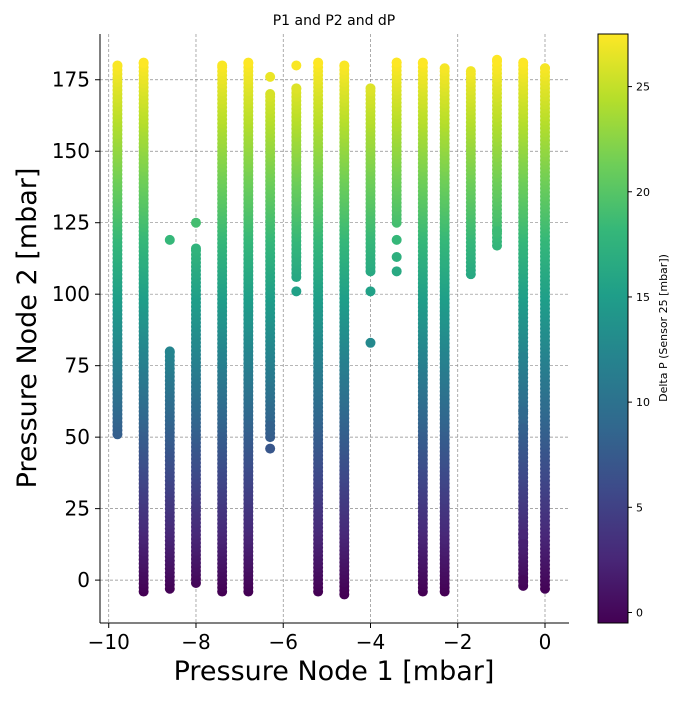 The height and width of the screenshot is (704, 700). I want to click on y-tick-label: 125, so click(71, 223).